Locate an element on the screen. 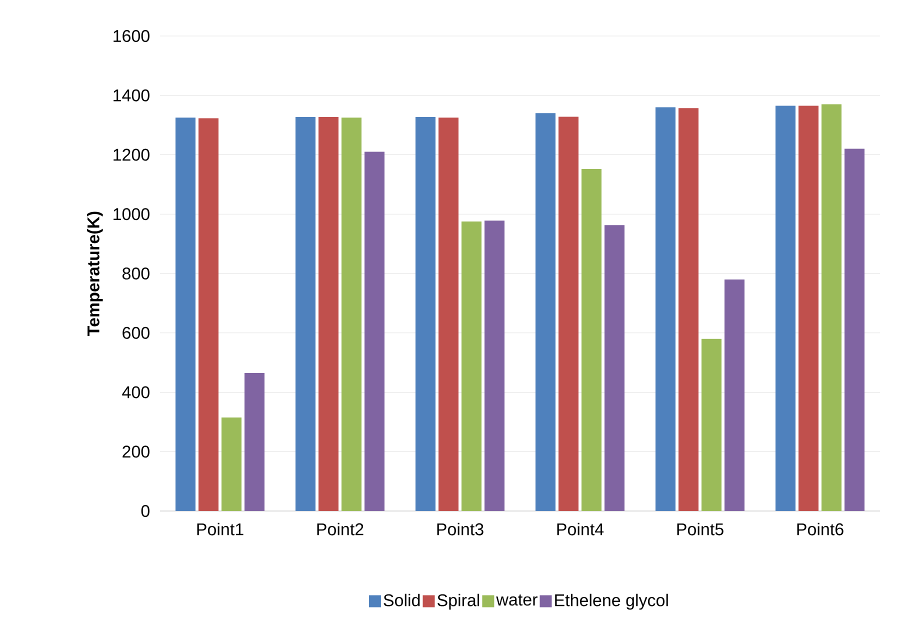  y-tick-label: 400 is located at coordinates (136, 392).